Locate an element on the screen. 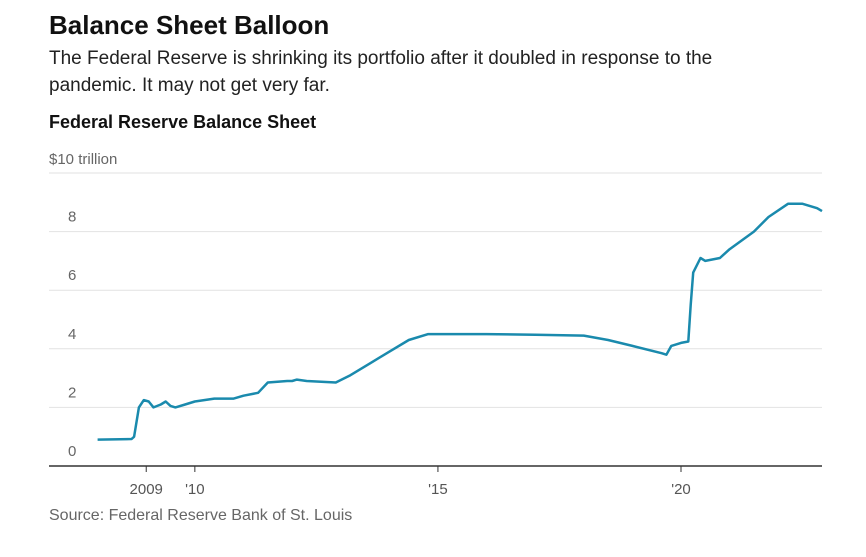 This screenshot has width=866, height=557. y-tick-label: 6 is located at coordinates (72, 275).